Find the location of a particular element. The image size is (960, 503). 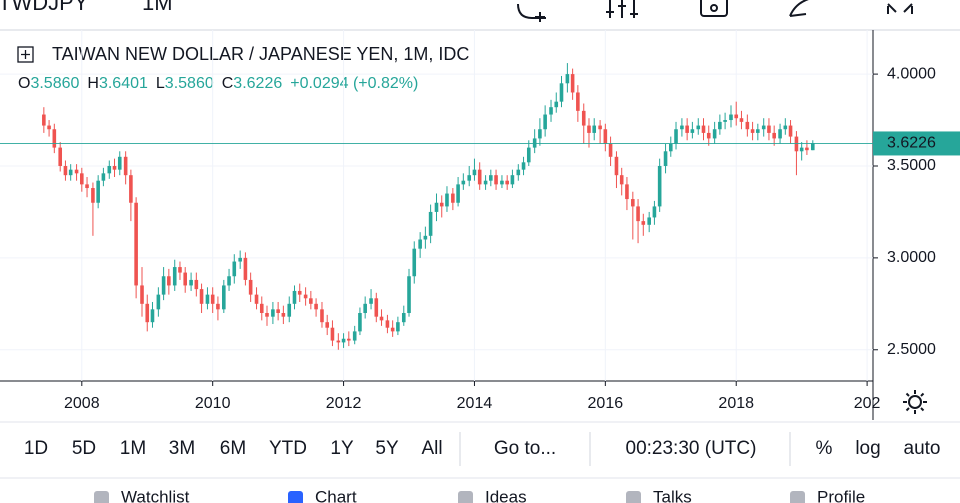

symbol: TWDJPY is located at coordinates (44, 7).